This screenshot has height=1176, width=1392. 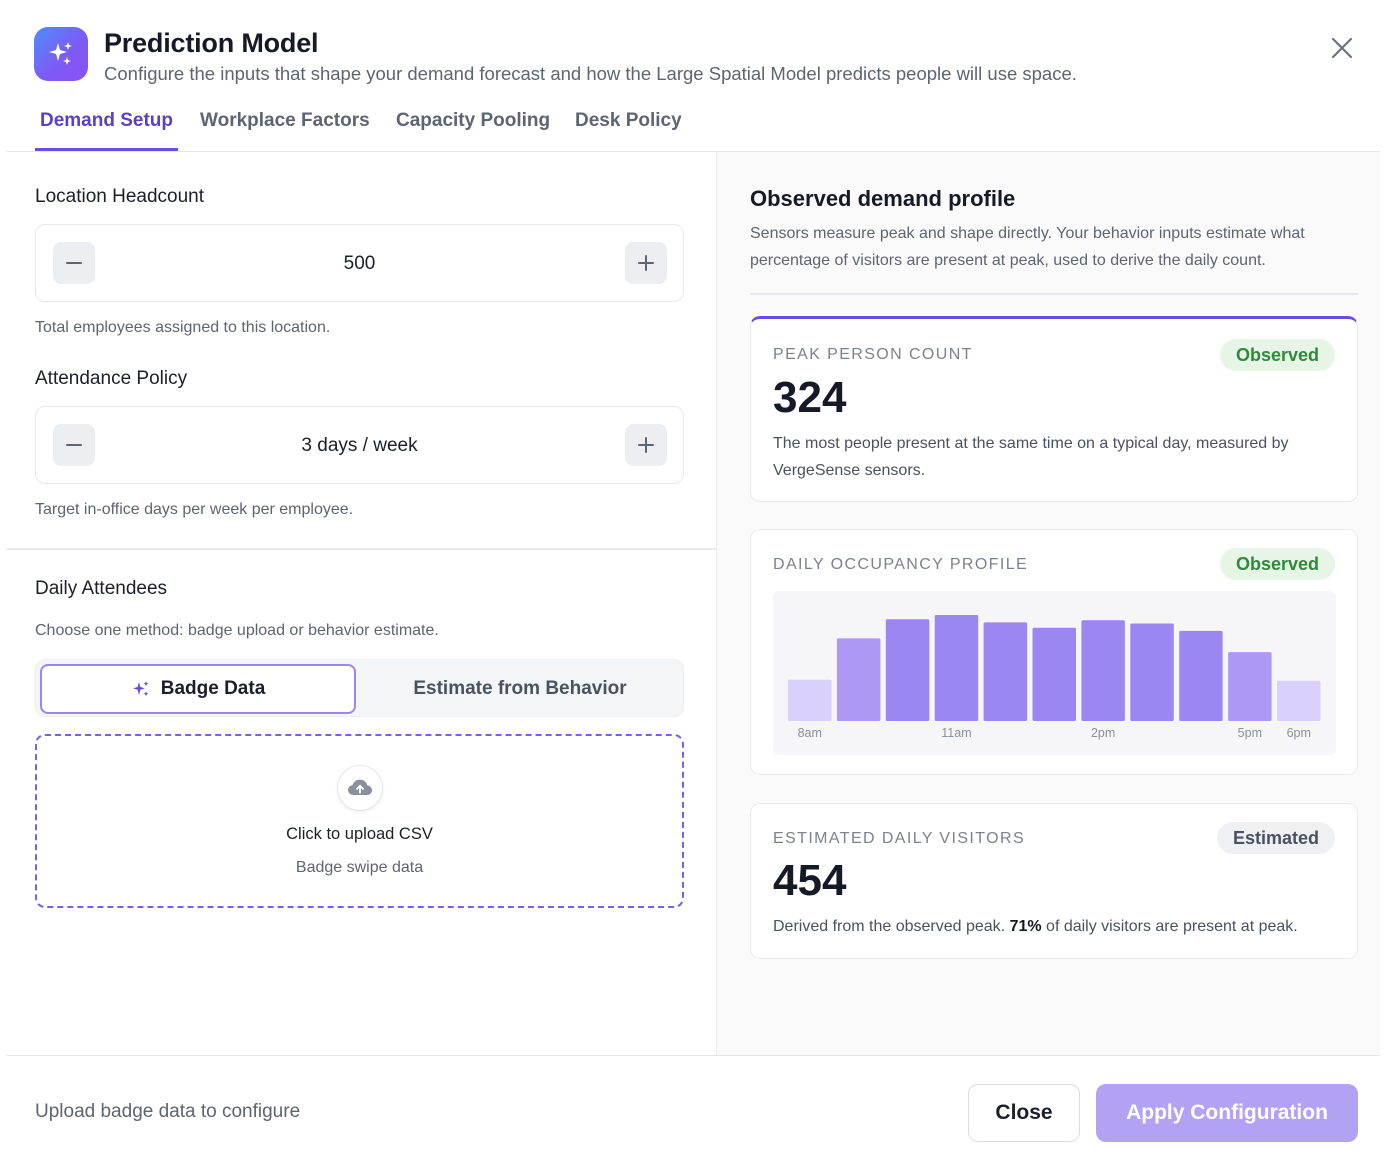 I want to click on section-divider, so click(x=361, y=549).